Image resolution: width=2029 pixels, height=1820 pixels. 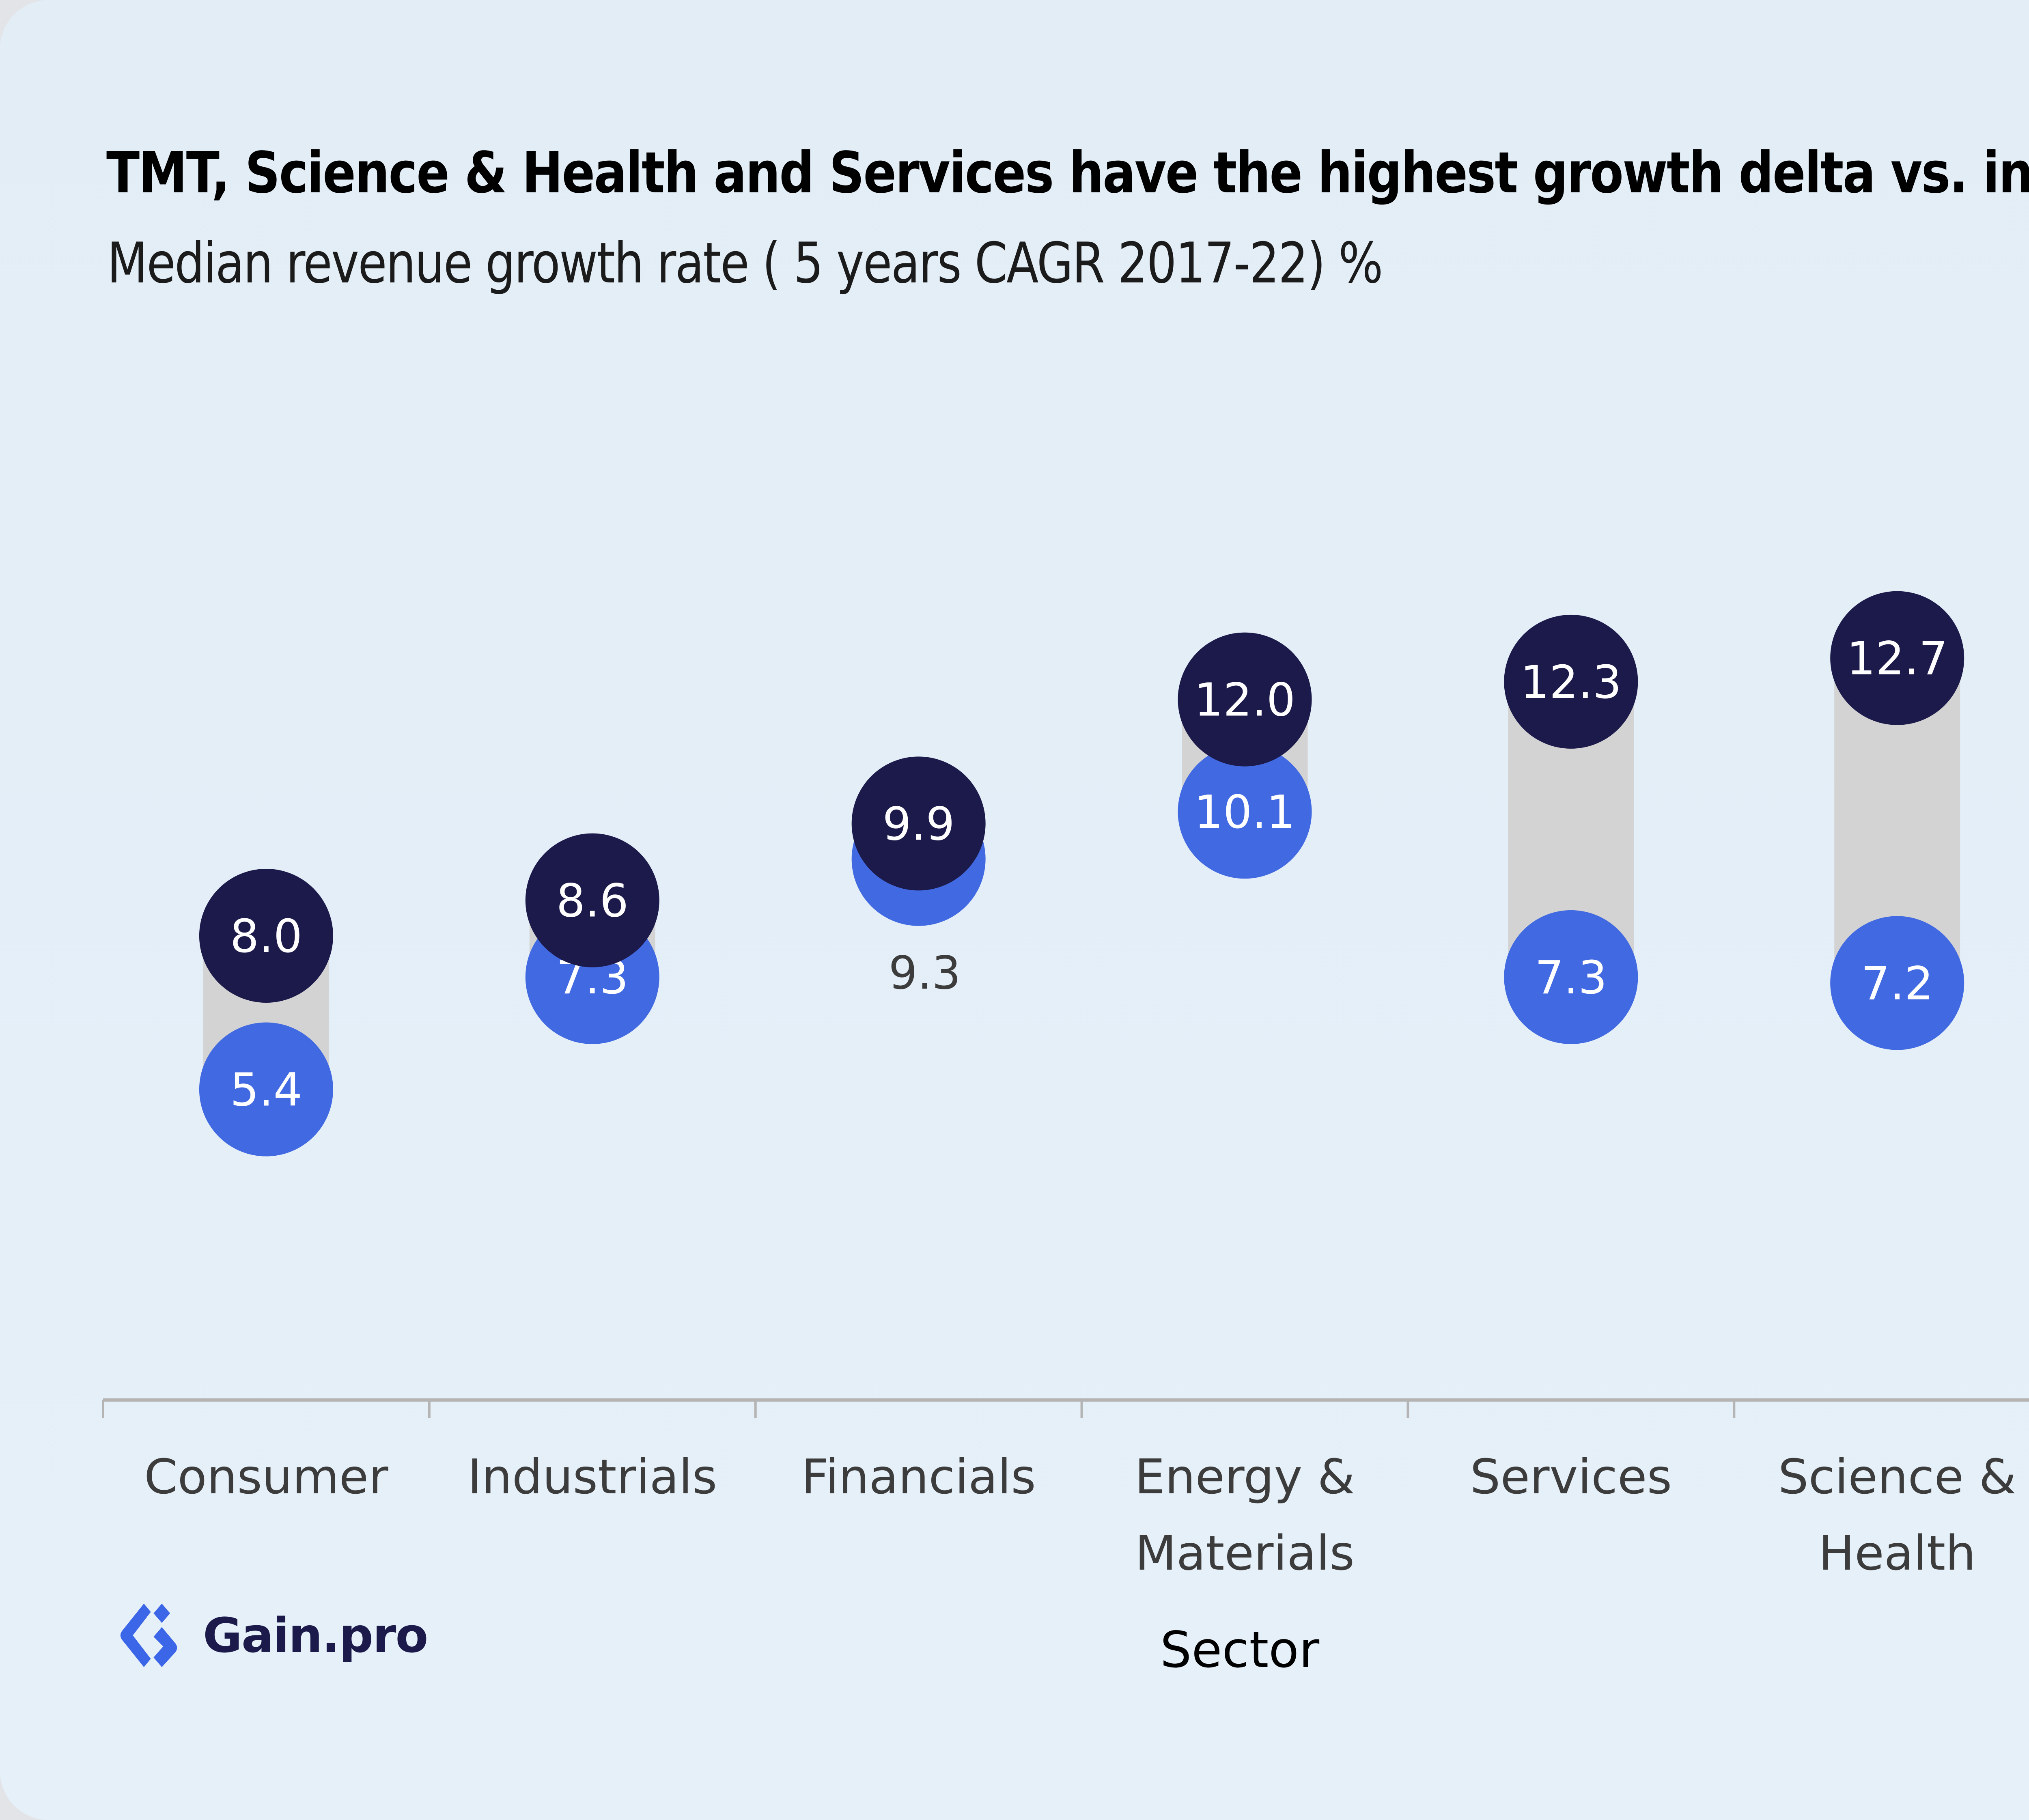 I want to click on independent-data-label: 5.4, so click(x=266, y=1091).